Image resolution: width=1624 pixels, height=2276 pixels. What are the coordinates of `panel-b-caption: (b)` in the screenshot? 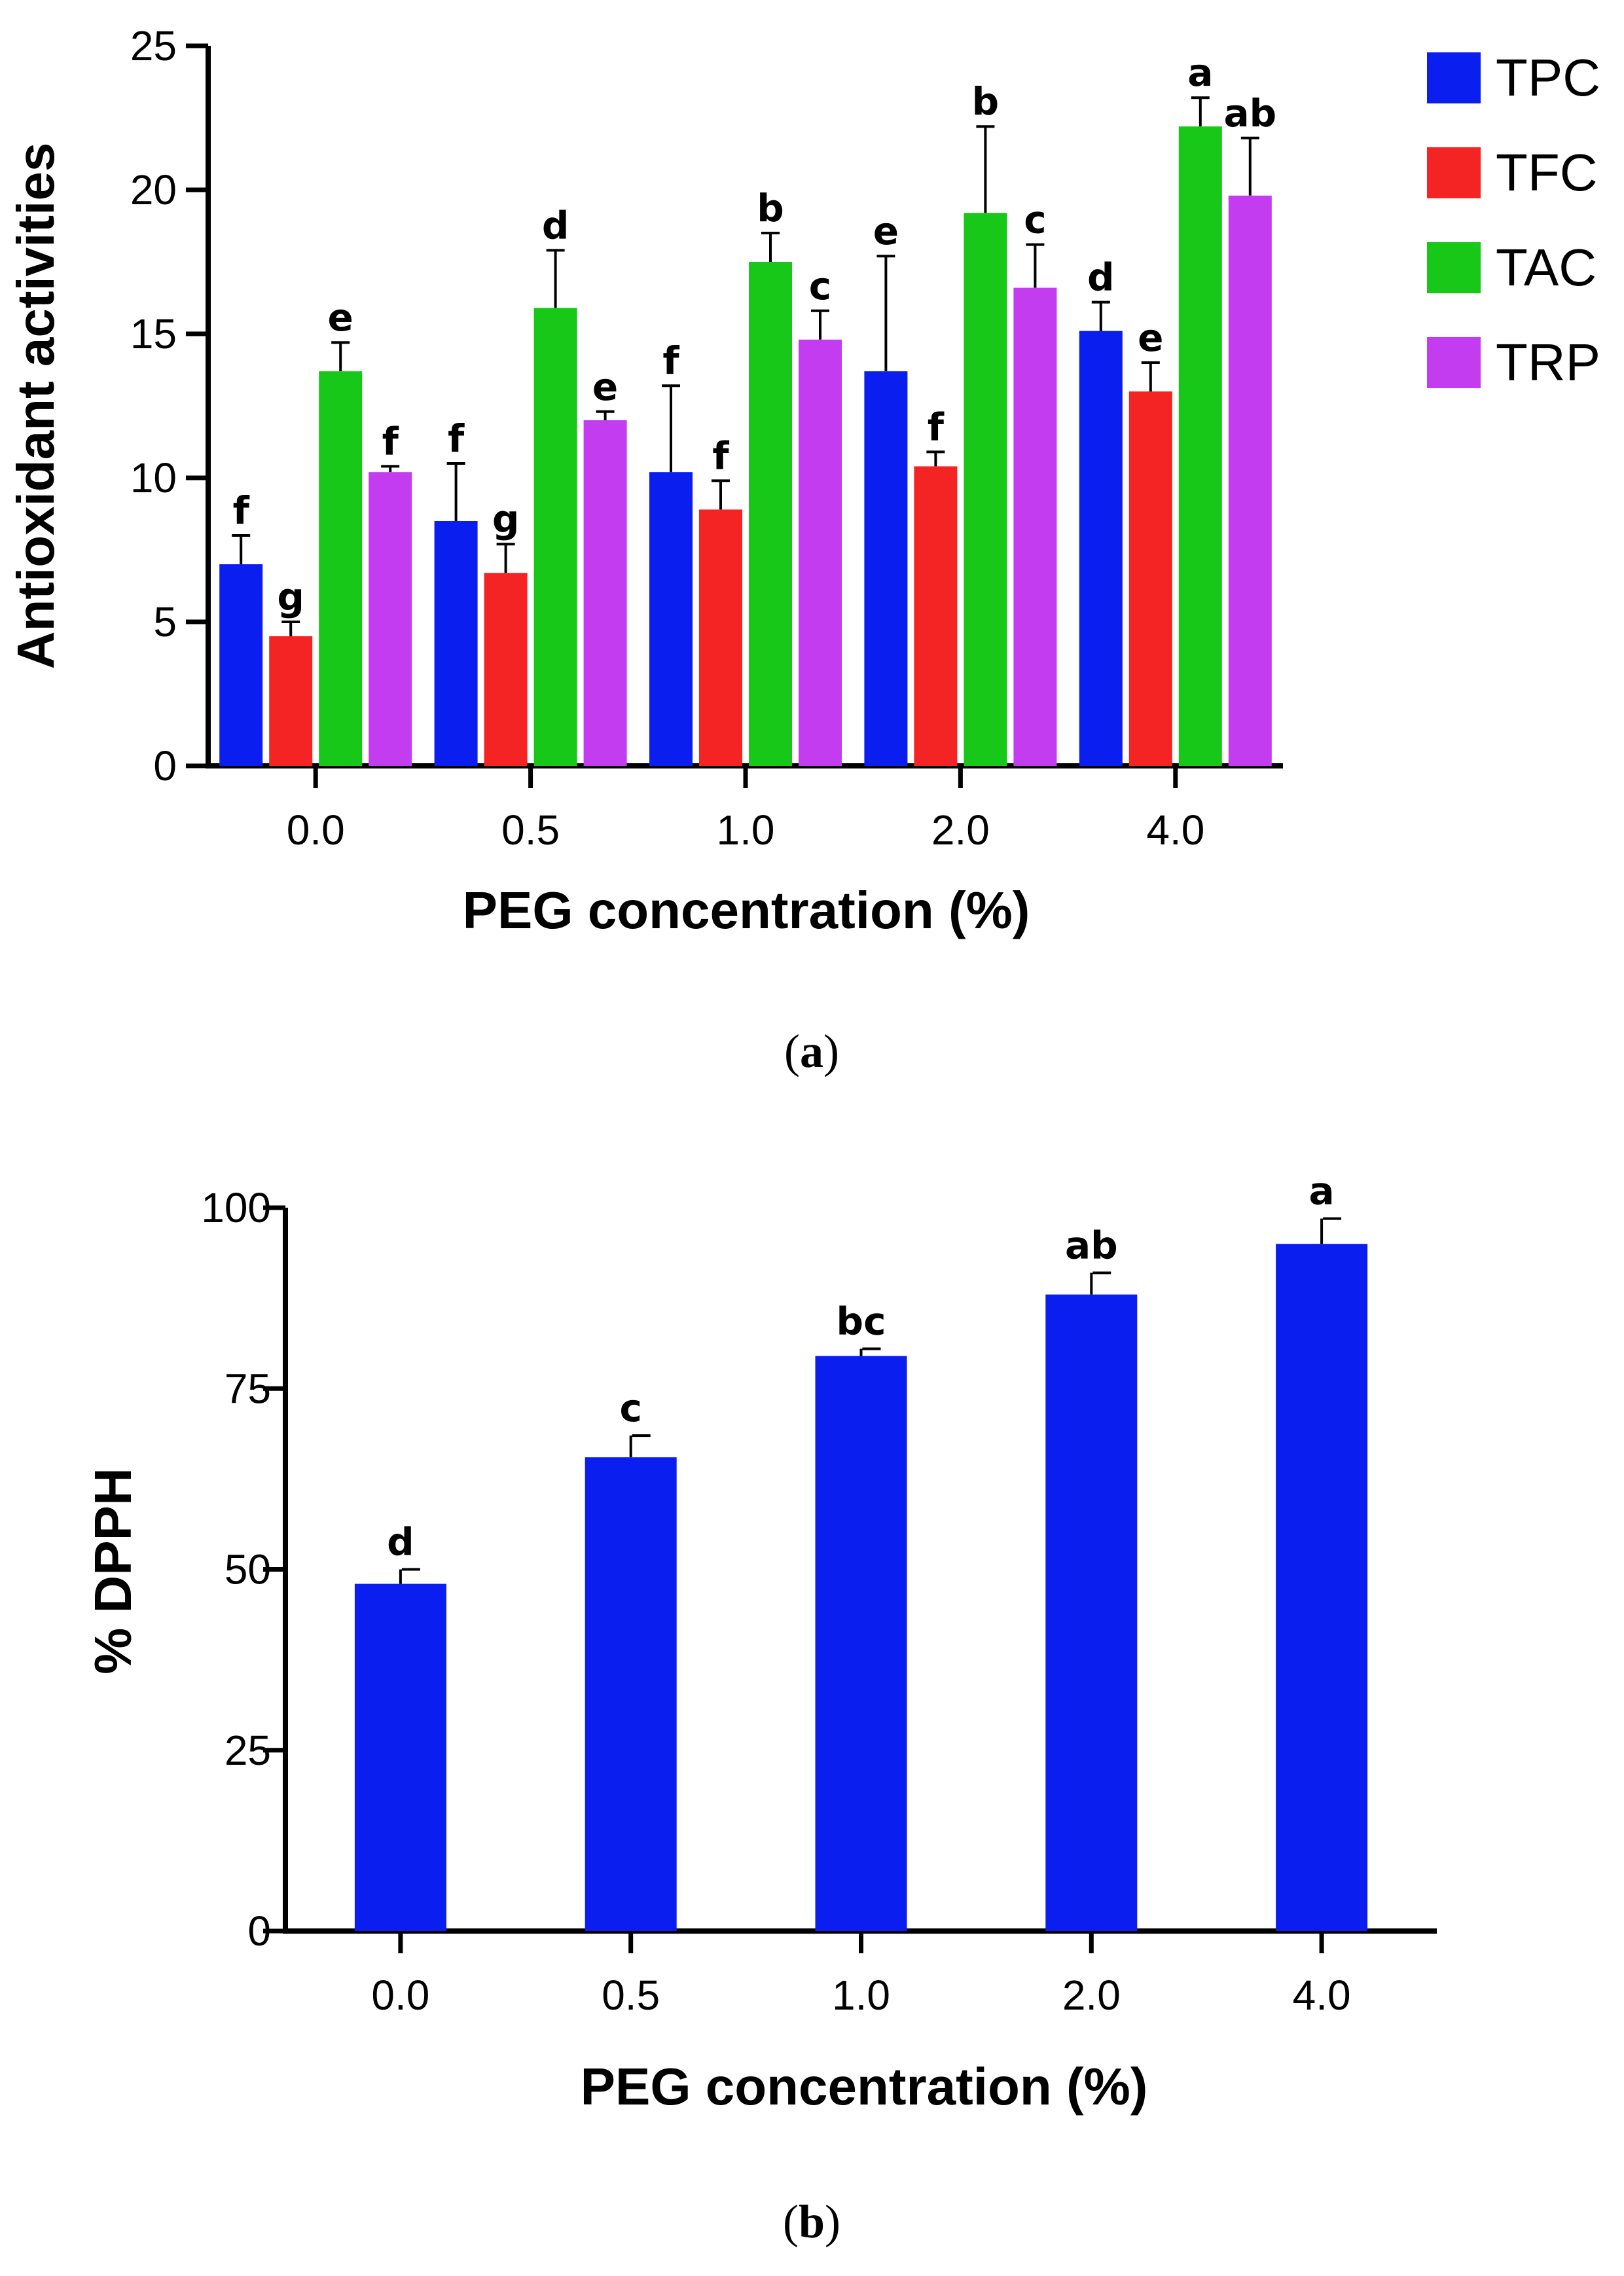 It's located at (811, 2221).